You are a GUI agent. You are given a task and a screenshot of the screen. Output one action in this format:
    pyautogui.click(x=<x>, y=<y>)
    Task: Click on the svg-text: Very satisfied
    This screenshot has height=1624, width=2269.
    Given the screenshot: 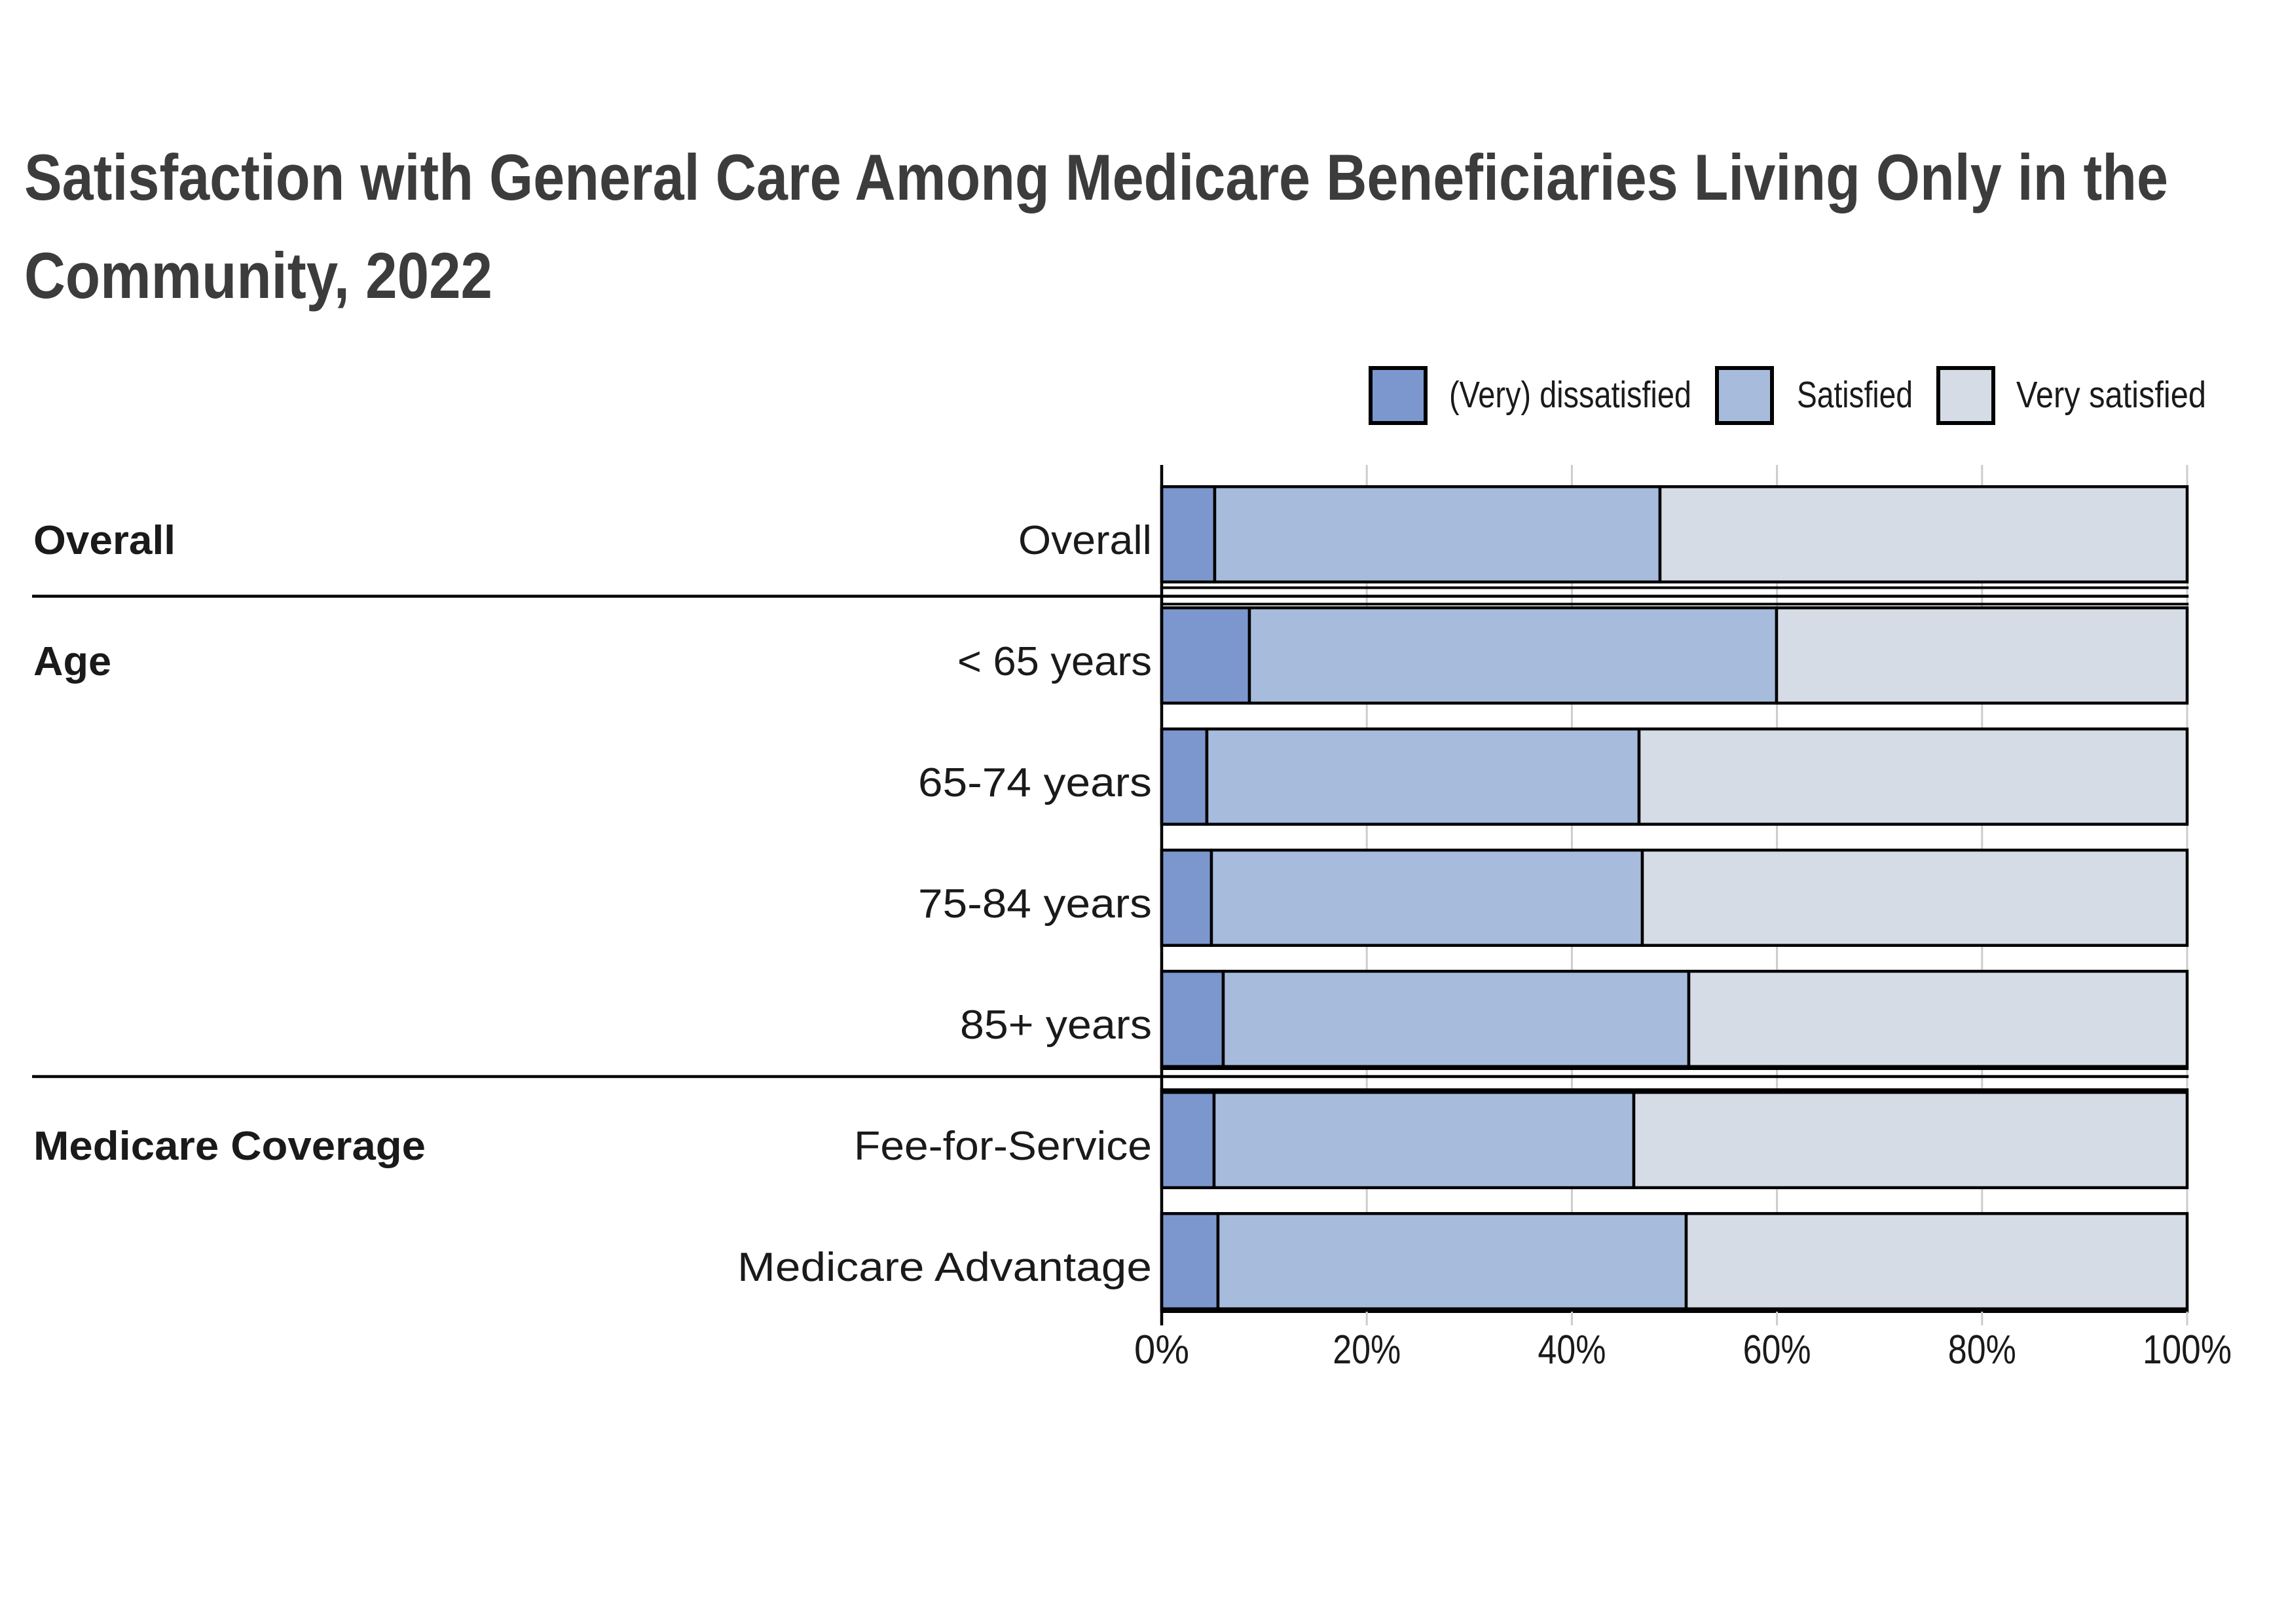 What is the action you would take?
    pyautogui.click(x=2111, y=395)
    